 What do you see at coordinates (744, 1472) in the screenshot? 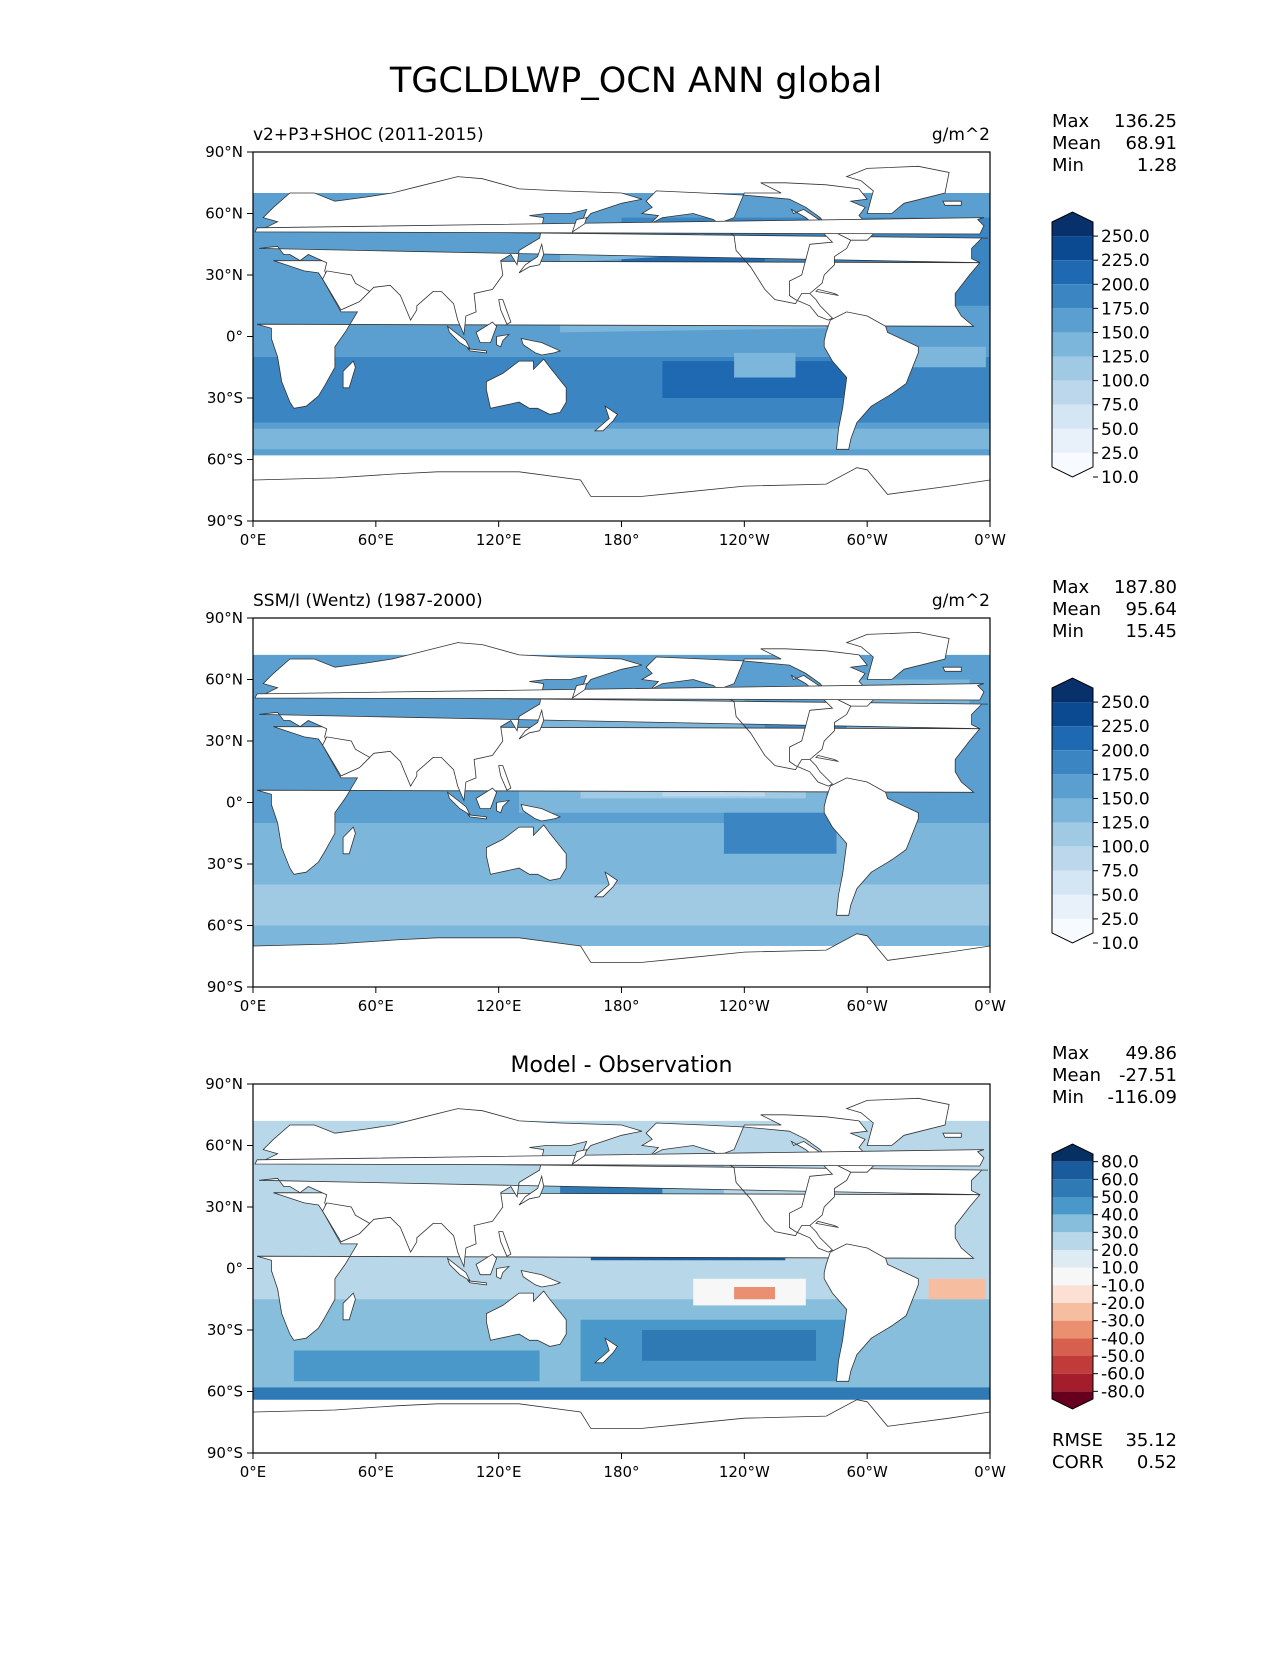
I see `x-tick-label: 120°W` at bounding box center [744, 1472].